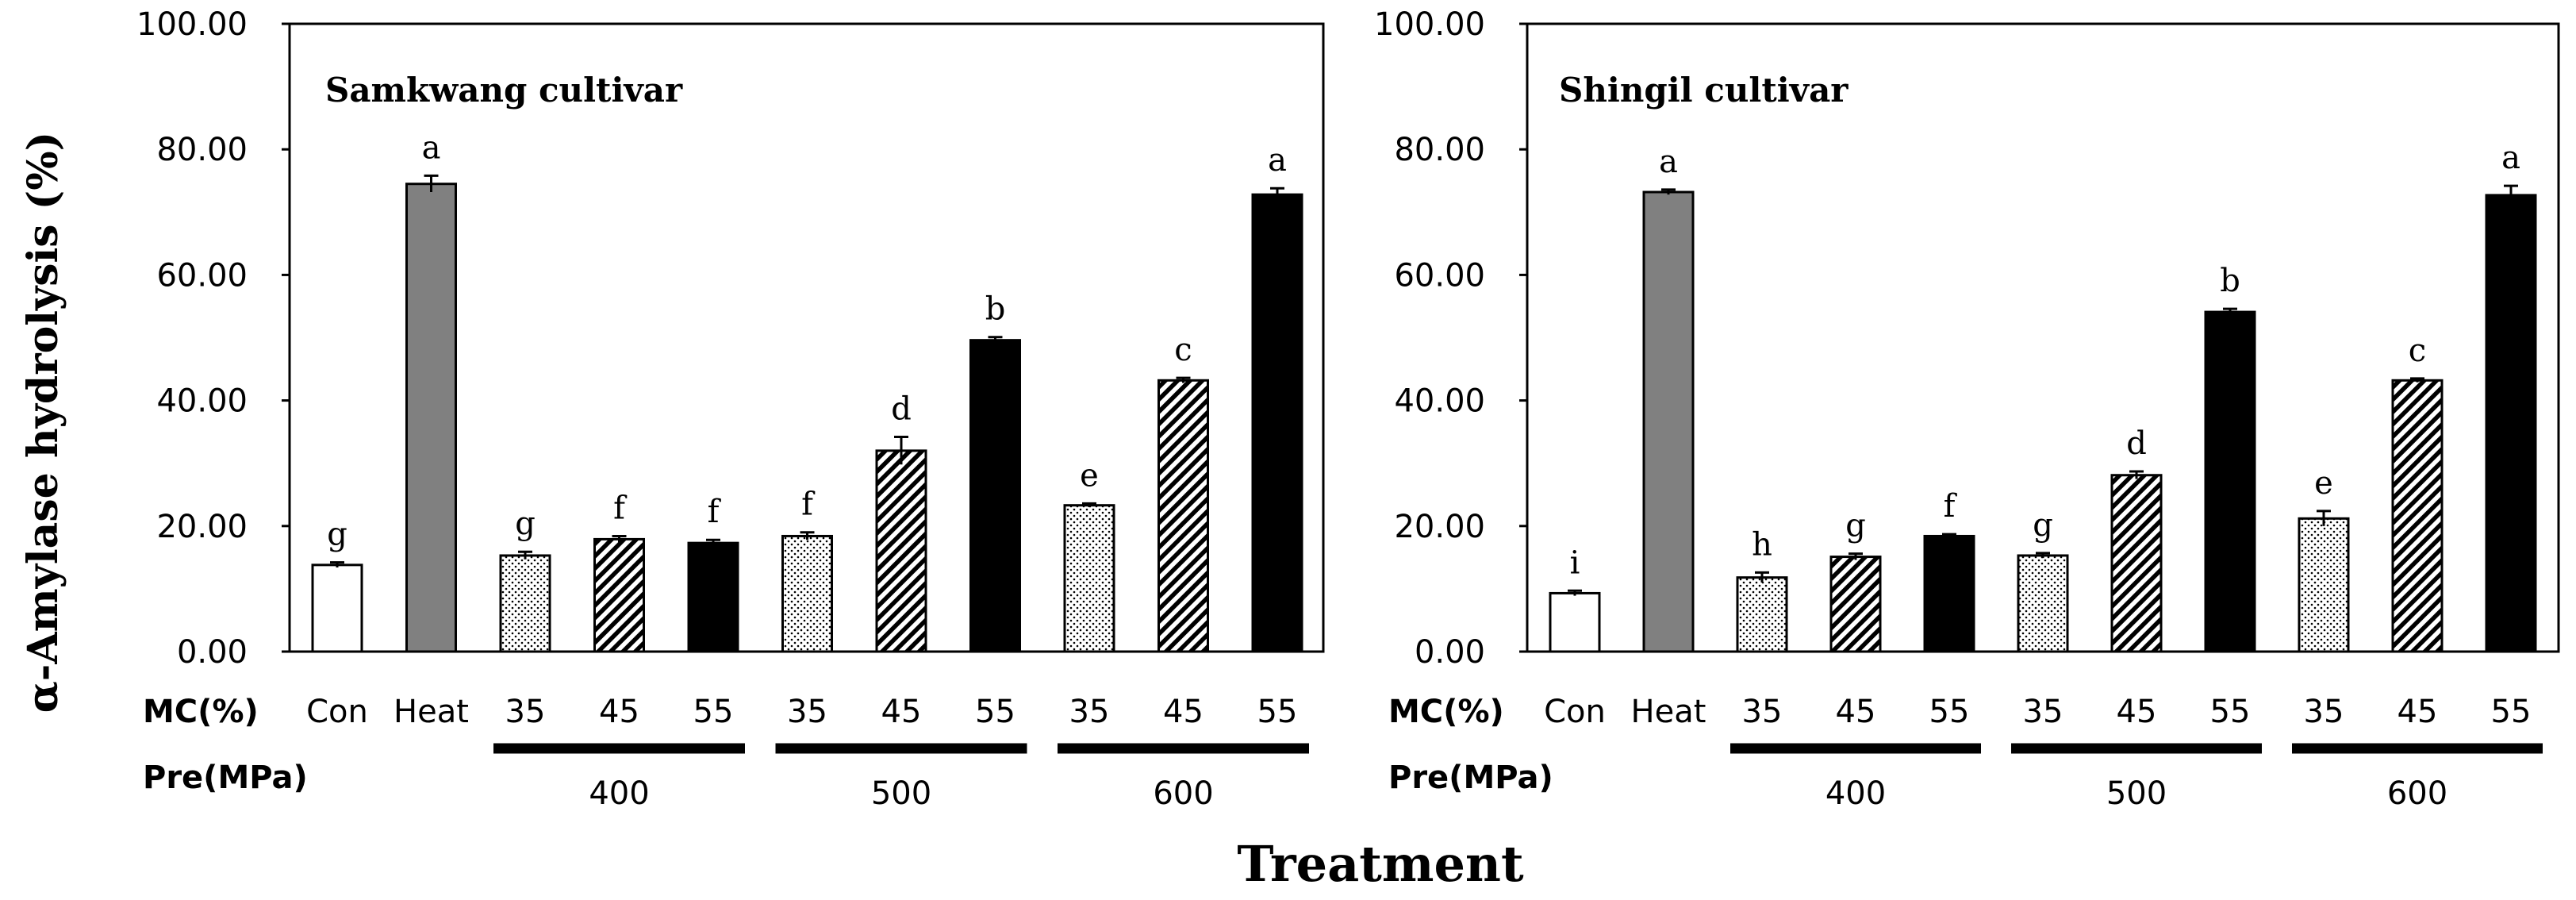 This screenshot has width=2576, height=900. What do you see at coordinates (1183, 793) in the screenshot?
I see `pressure-group-label: 600` at bounding box center [1183, 793].